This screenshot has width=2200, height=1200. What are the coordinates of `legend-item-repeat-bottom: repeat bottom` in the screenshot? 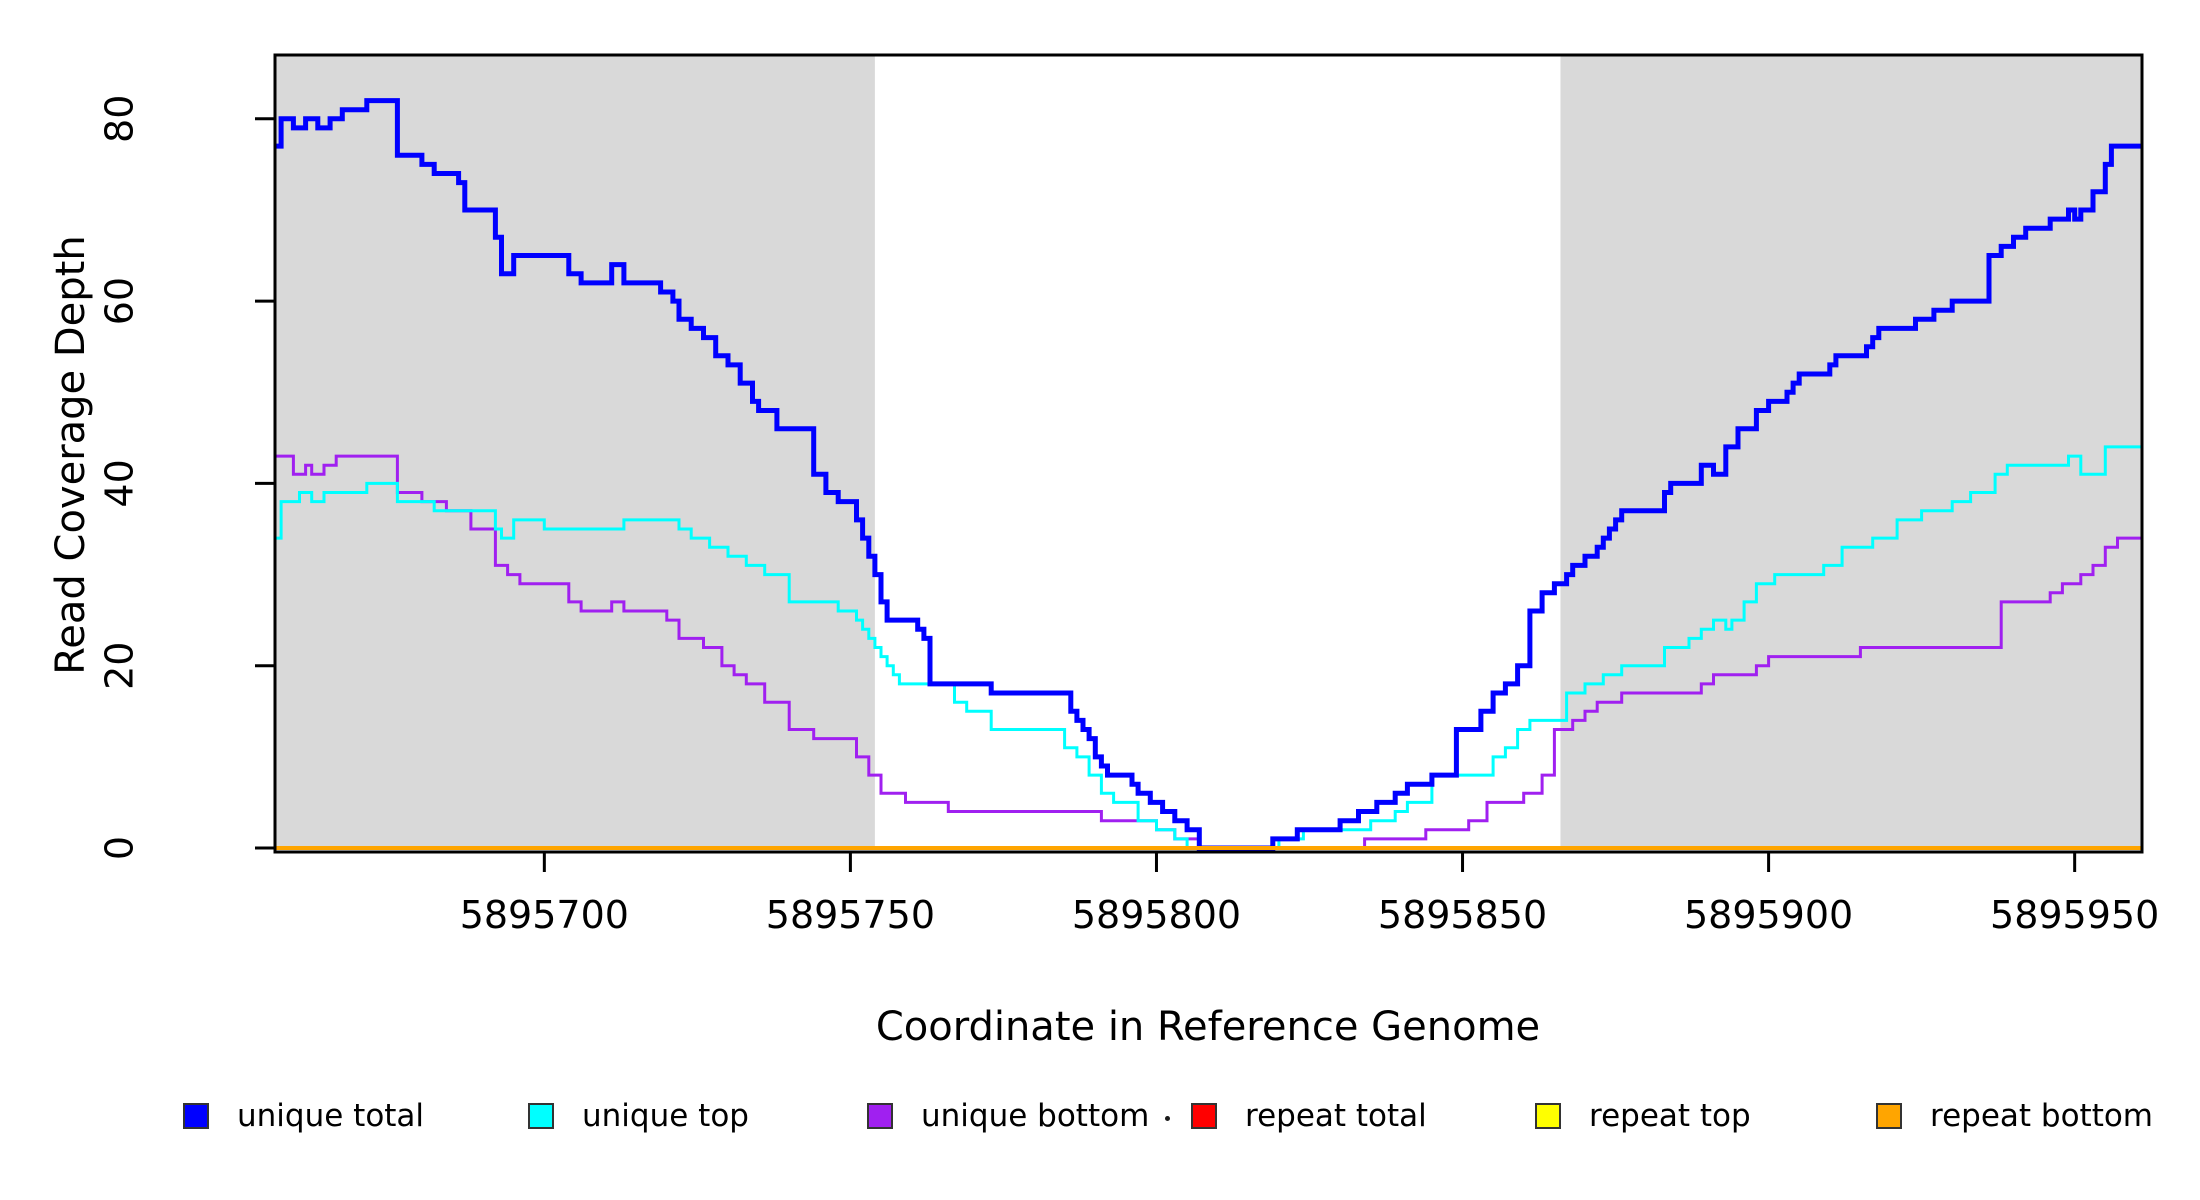 It's located at (2015, 1116).